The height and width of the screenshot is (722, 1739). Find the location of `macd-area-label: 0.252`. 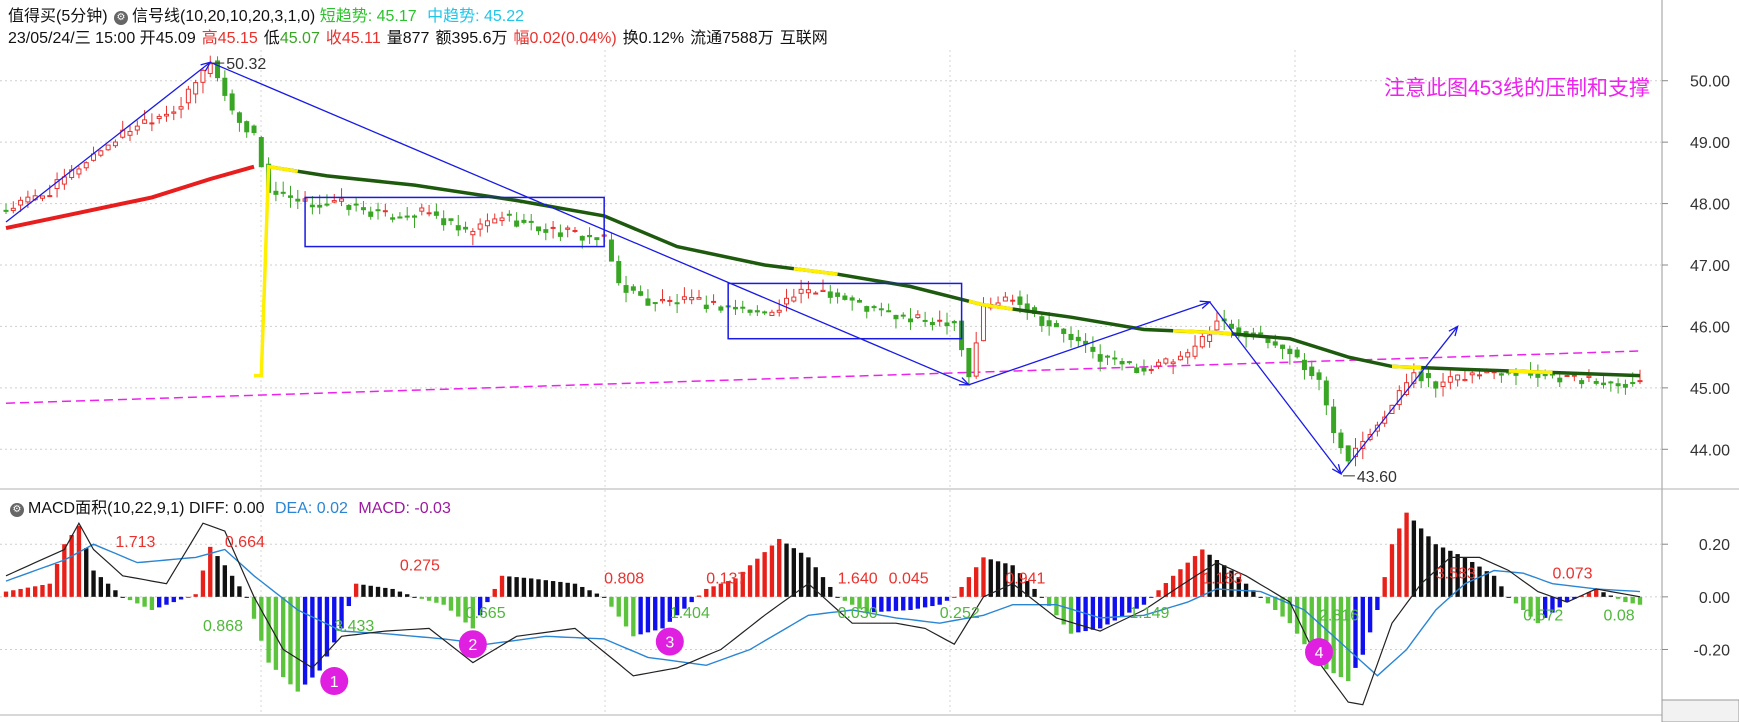

macd-area-label: 0.252 is located at coordinates (960, 613).